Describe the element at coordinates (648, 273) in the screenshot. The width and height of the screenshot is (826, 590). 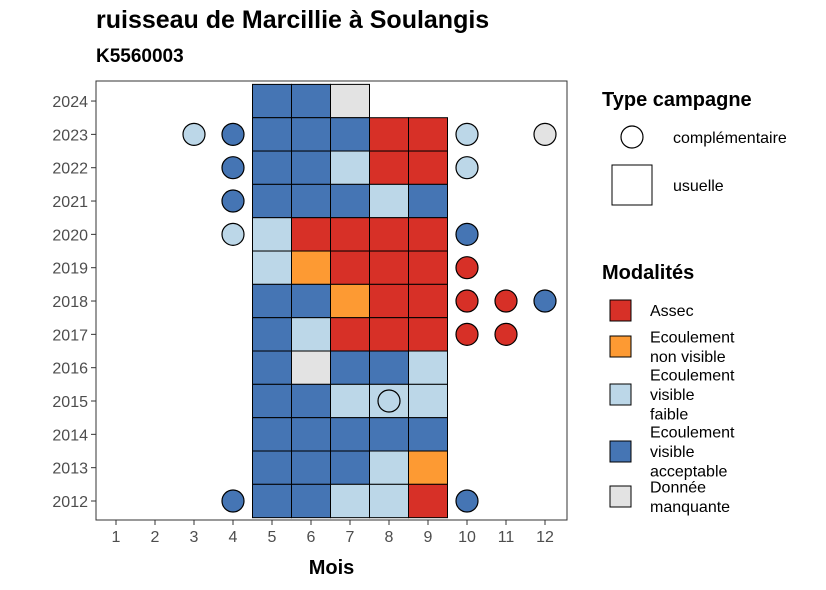
I see `legend-modalite-title: Modalités` at that location.